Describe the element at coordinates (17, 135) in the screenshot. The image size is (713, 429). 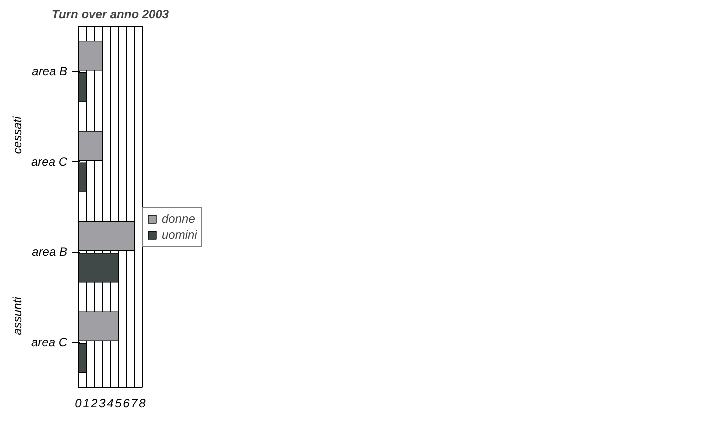
I see `text: cessati` at that location.